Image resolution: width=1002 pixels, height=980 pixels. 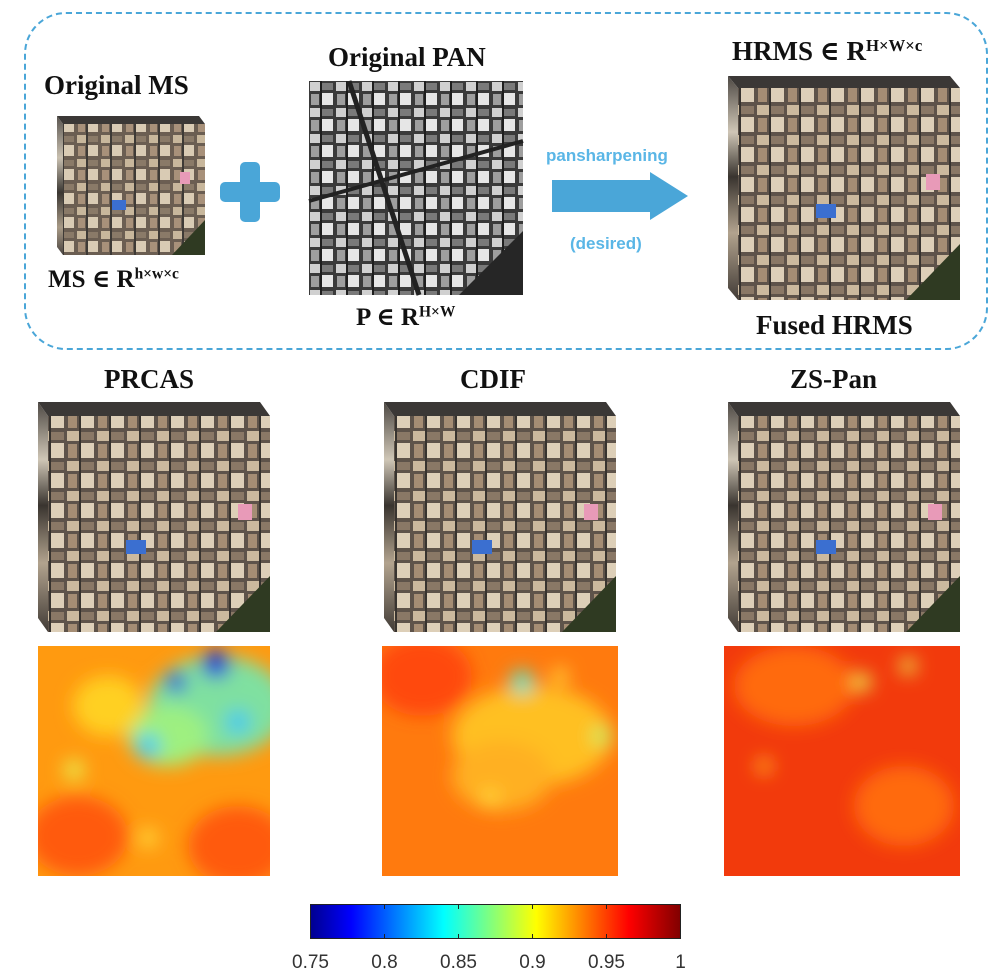 I want to click on fused-cube-prcas, so click(x=154, y=517).